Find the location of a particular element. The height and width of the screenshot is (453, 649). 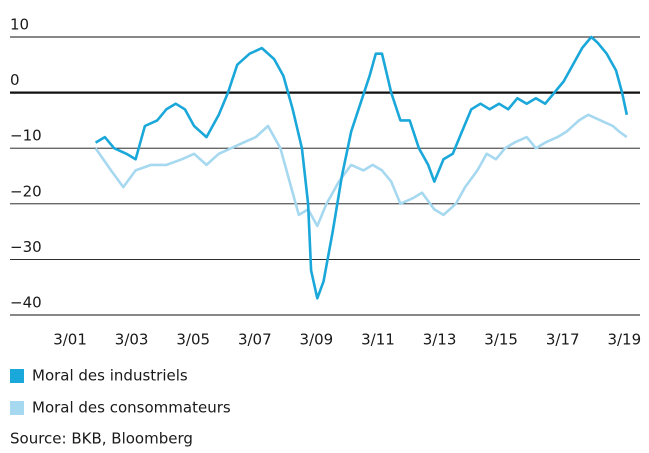

x-tick-label: 3/09 is located at coordinates (317, 340).